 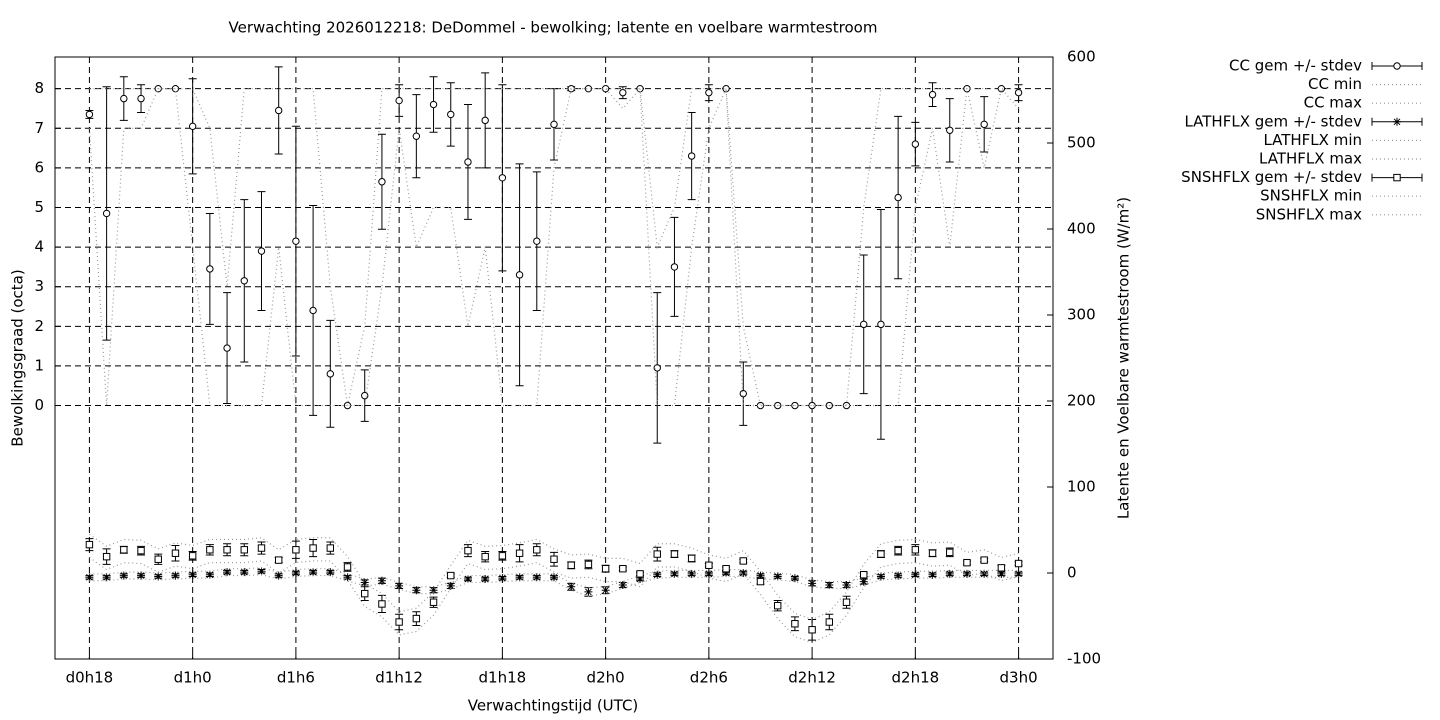 I want to click on x-tick-label: d1h0, so click(x=193, y=678).